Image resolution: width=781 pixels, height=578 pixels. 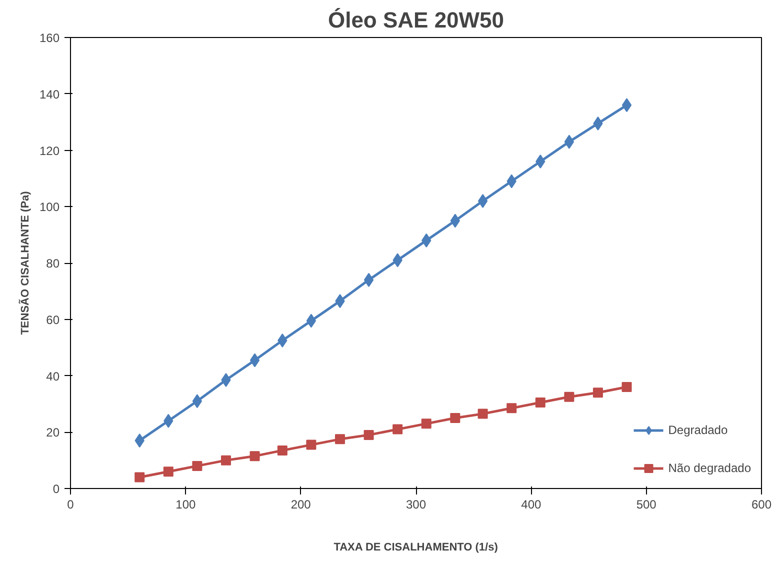 I want to click on y-tick-label: 0, so click(x=56, y=489).